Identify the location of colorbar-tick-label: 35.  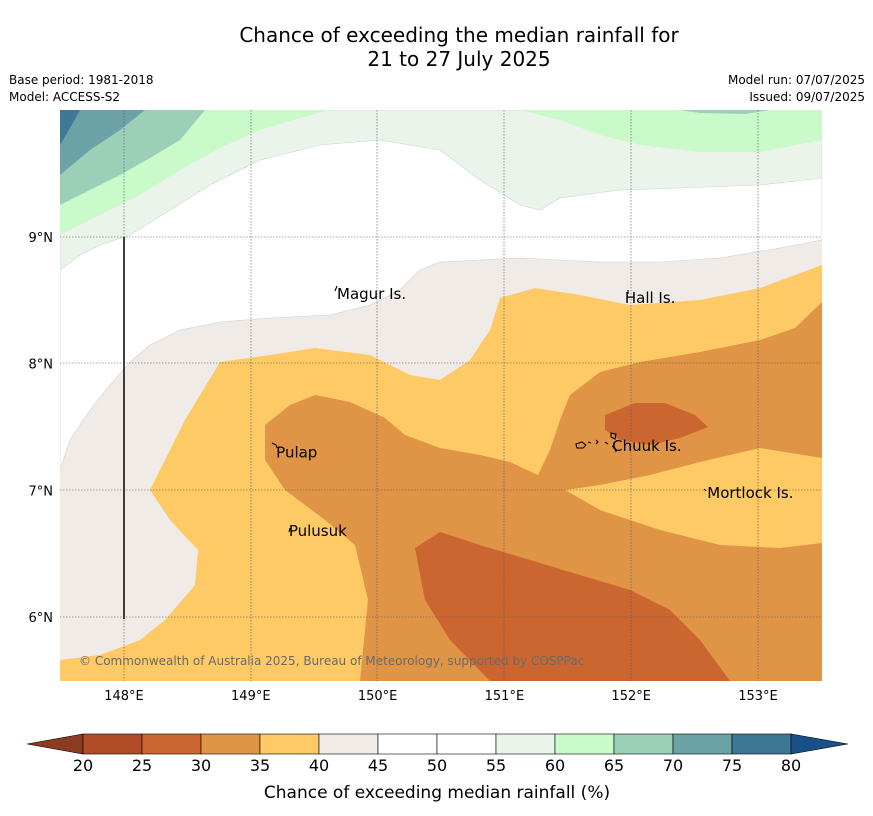
(260, 765).